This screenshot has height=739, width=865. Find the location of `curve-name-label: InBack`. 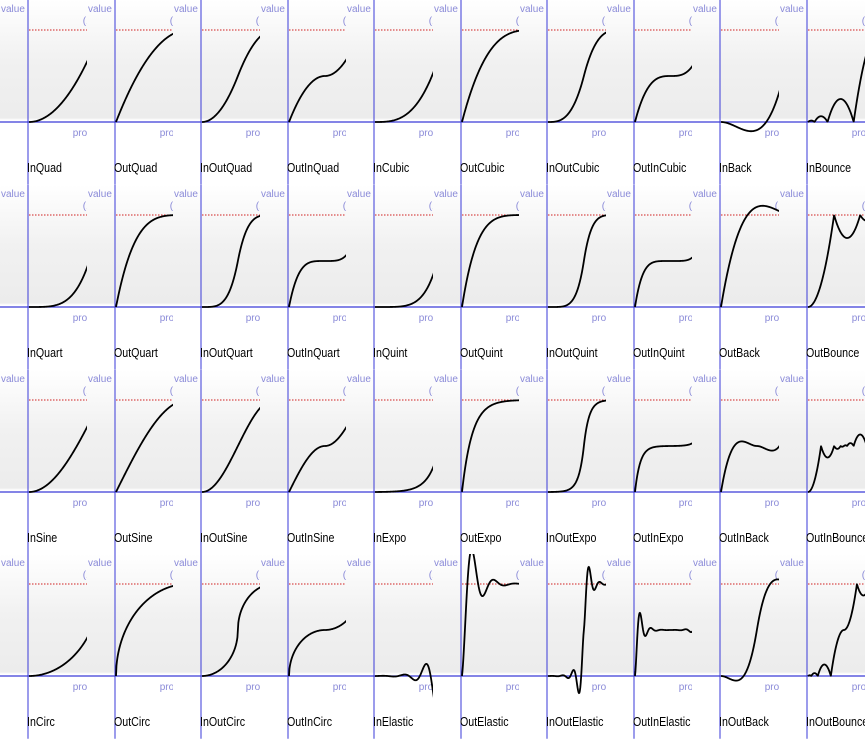

curve-name-label: InBack is located at coordinates (735, 167).